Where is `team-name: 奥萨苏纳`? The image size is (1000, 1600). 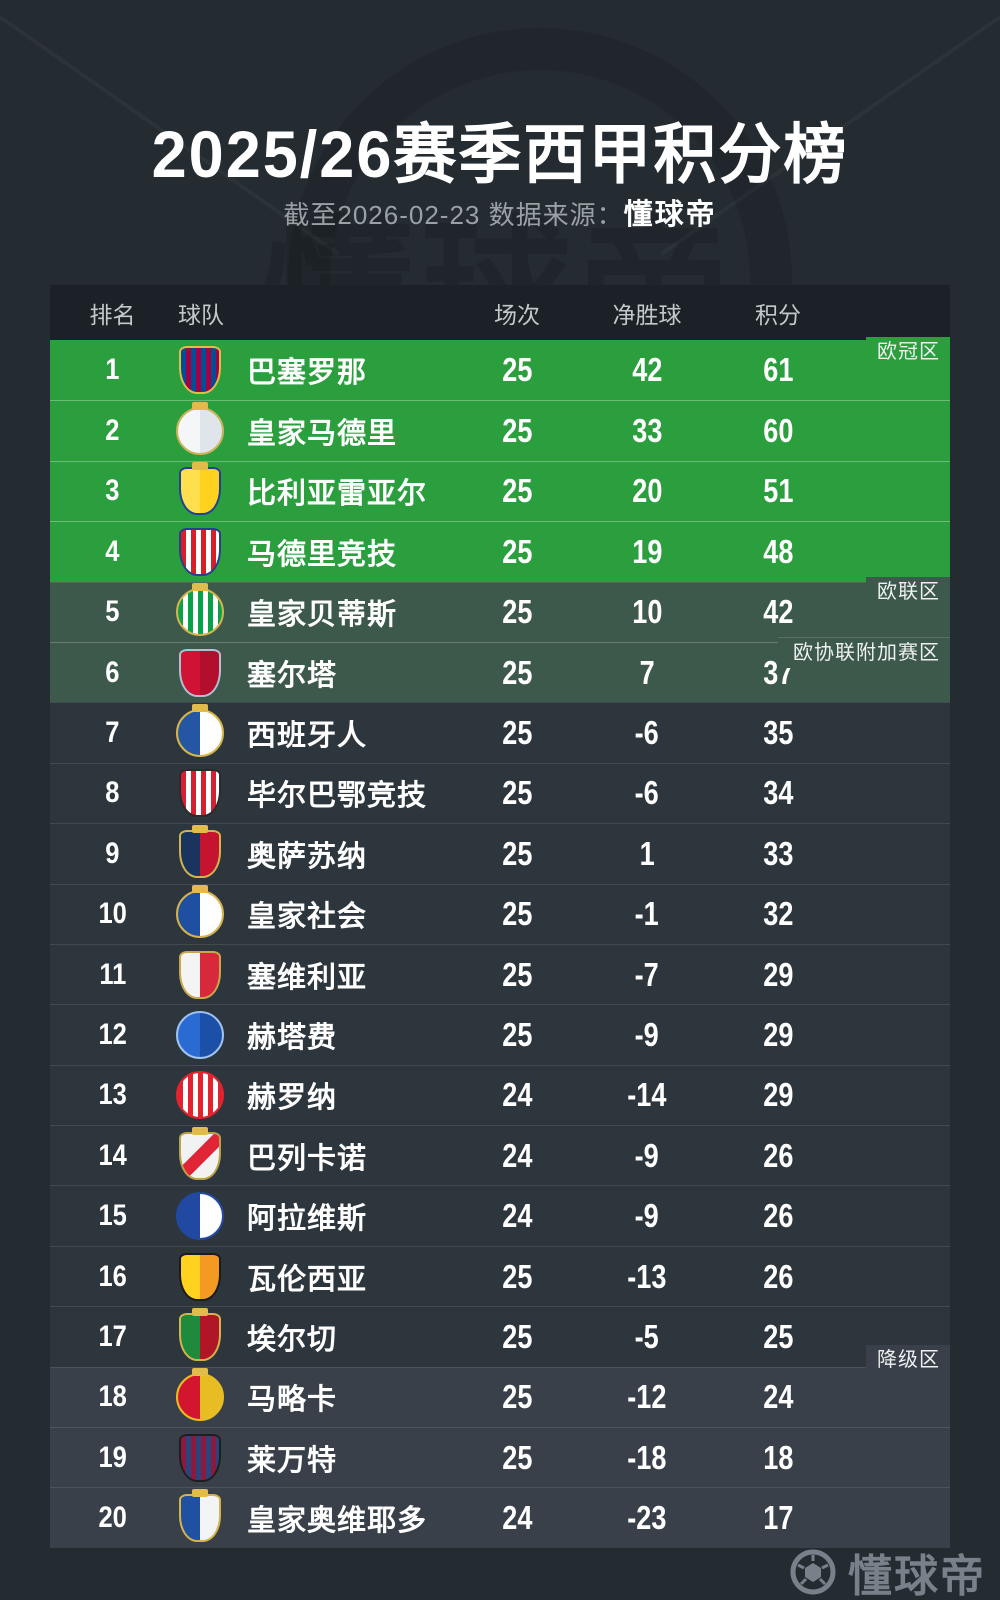 team-name: 奥萨苏纳 is located at coordinates (307, 856).